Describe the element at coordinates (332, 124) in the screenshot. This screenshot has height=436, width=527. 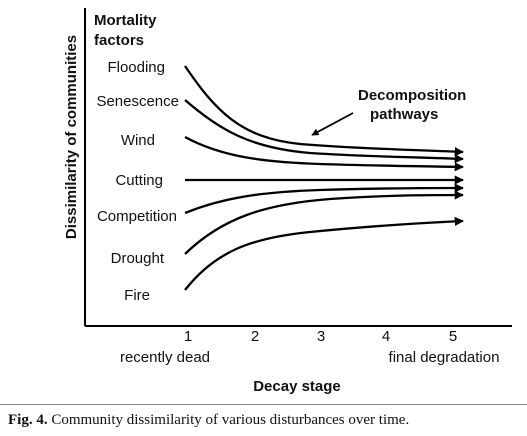
I see `pathways-pointer-arrow` at that location.